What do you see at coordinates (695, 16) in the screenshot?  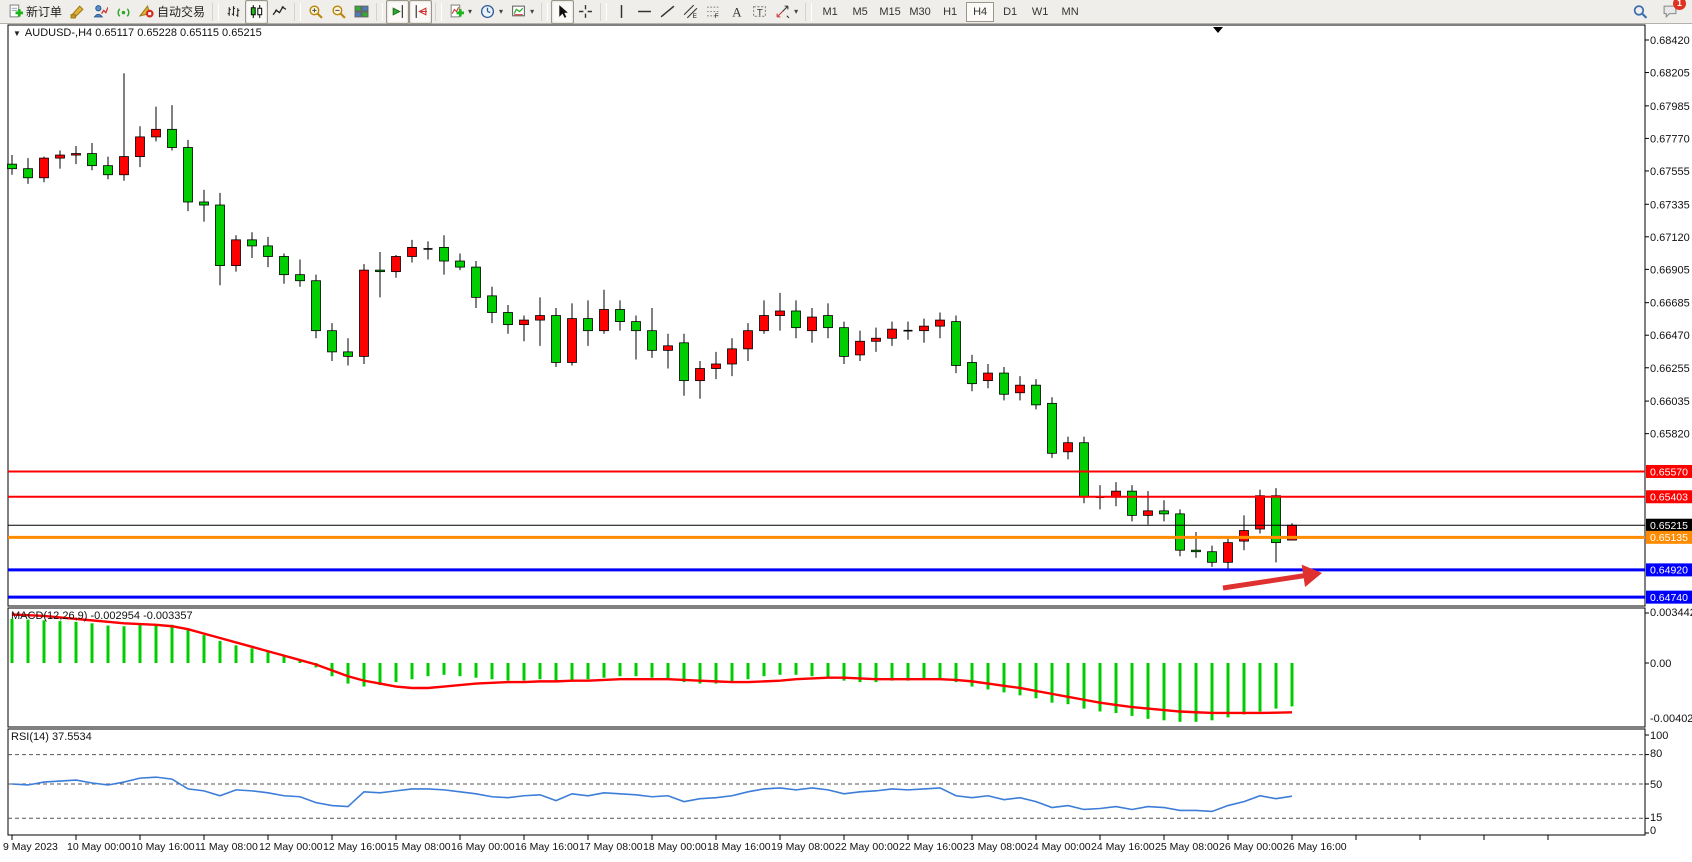 I see `svg-text: E` at bounding box center [695, 16].